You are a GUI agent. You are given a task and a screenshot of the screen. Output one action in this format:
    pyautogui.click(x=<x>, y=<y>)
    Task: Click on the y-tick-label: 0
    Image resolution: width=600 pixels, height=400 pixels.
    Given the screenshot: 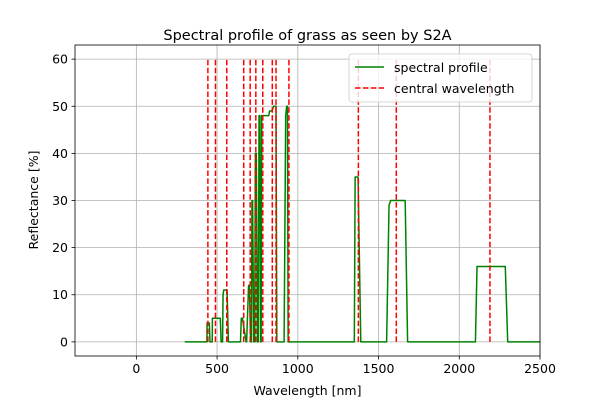 What is the action you would take?
    pyautogui.click(x=64, y=341)
    